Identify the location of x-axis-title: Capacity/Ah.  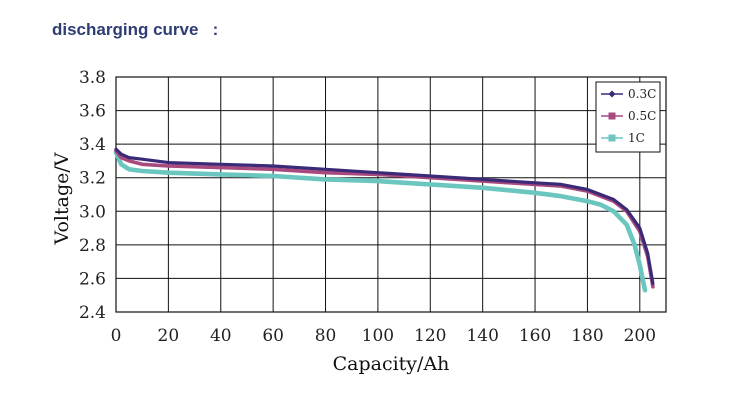
(391, 364).